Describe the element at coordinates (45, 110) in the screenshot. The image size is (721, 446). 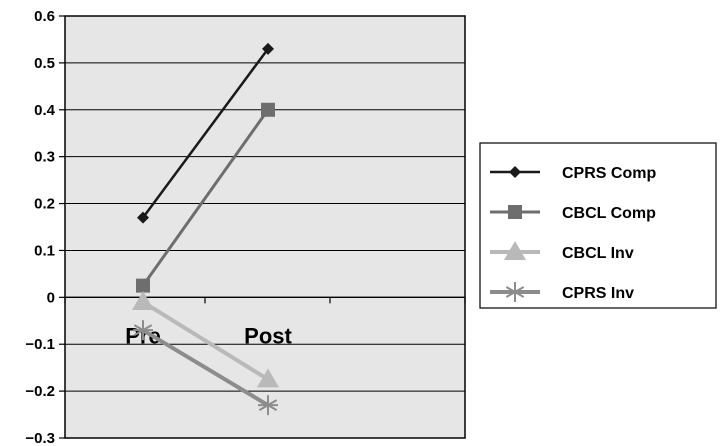
I see `y-tick-label: 0.4` at that location.